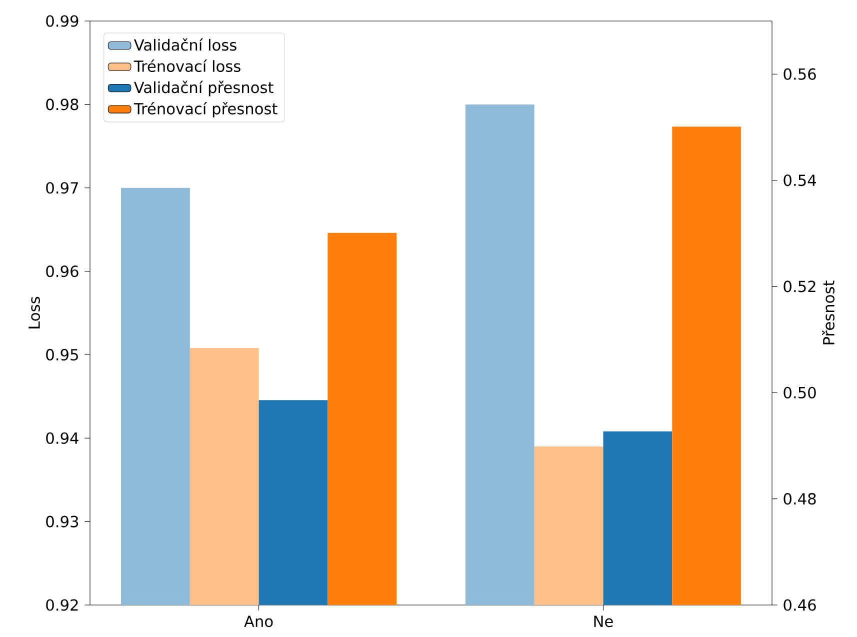 This screenshot has width=857, height=637. Describe the element at coordinates (62, 605) in the screenshot. I see `y-tick-label: 0.92` at that location.